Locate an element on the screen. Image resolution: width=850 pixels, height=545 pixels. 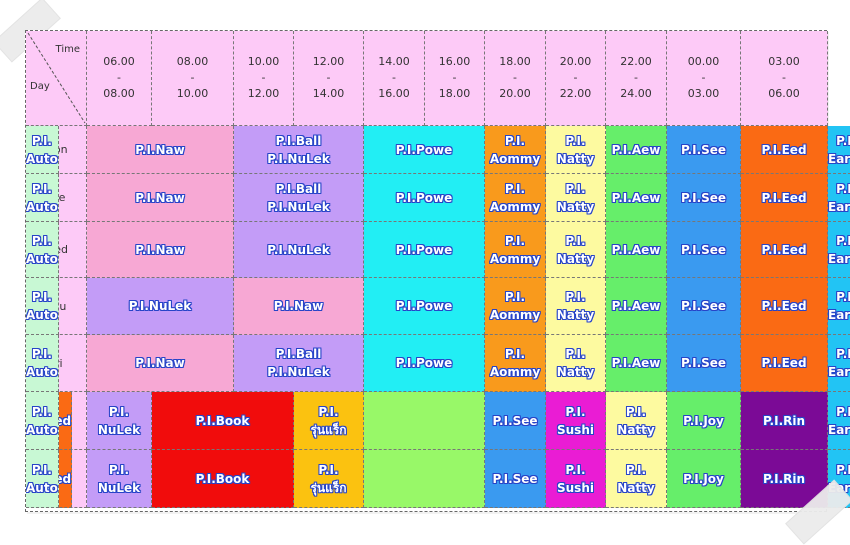
schedule-slot-empty is located at coordinates (424, 479).